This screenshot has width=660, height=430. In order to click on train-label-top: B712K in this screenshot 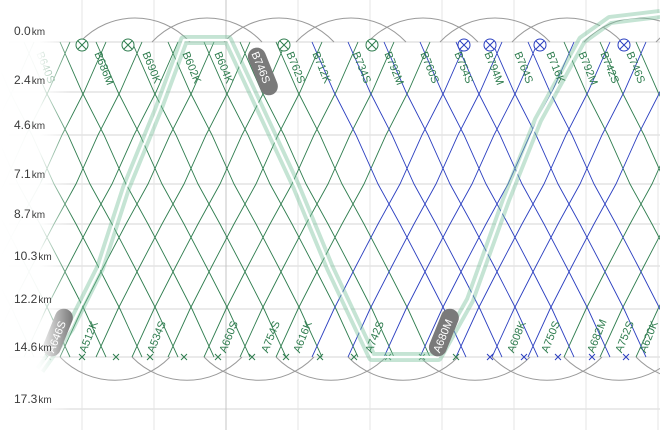, I will do `click(322, 68)`.